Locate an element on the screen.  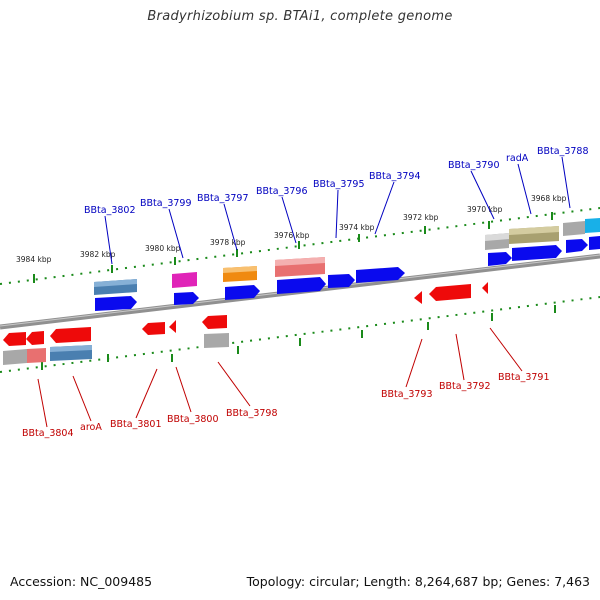
scale-label: 3980 kbp is located at coordinates (163, 248).